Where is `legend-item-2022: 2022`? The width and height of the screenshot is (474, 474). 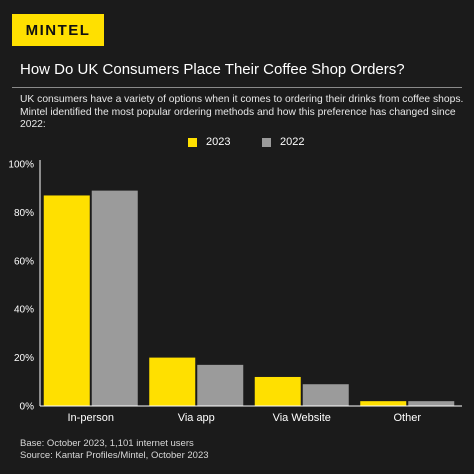 legend-item-2022: 2022 is located at coordinates (283, 142).